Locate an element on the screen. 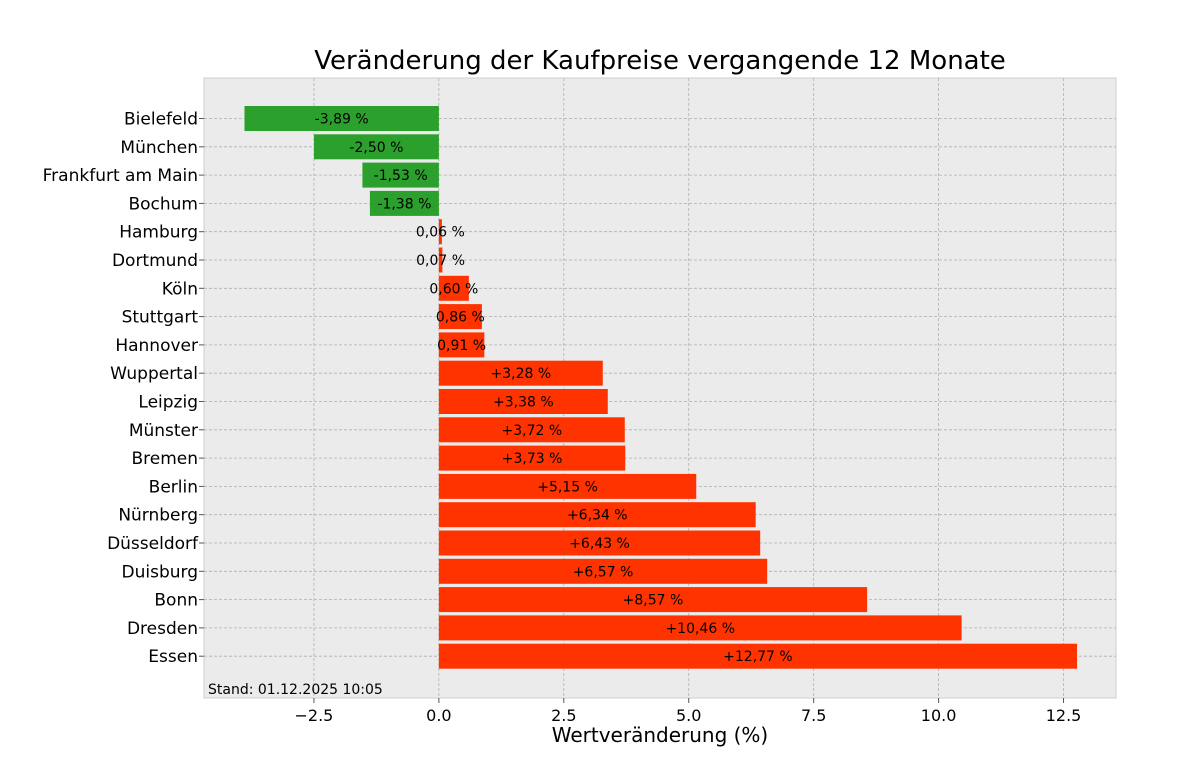  bar-value-label: -2,50 % is located at coordinates (376, 148).